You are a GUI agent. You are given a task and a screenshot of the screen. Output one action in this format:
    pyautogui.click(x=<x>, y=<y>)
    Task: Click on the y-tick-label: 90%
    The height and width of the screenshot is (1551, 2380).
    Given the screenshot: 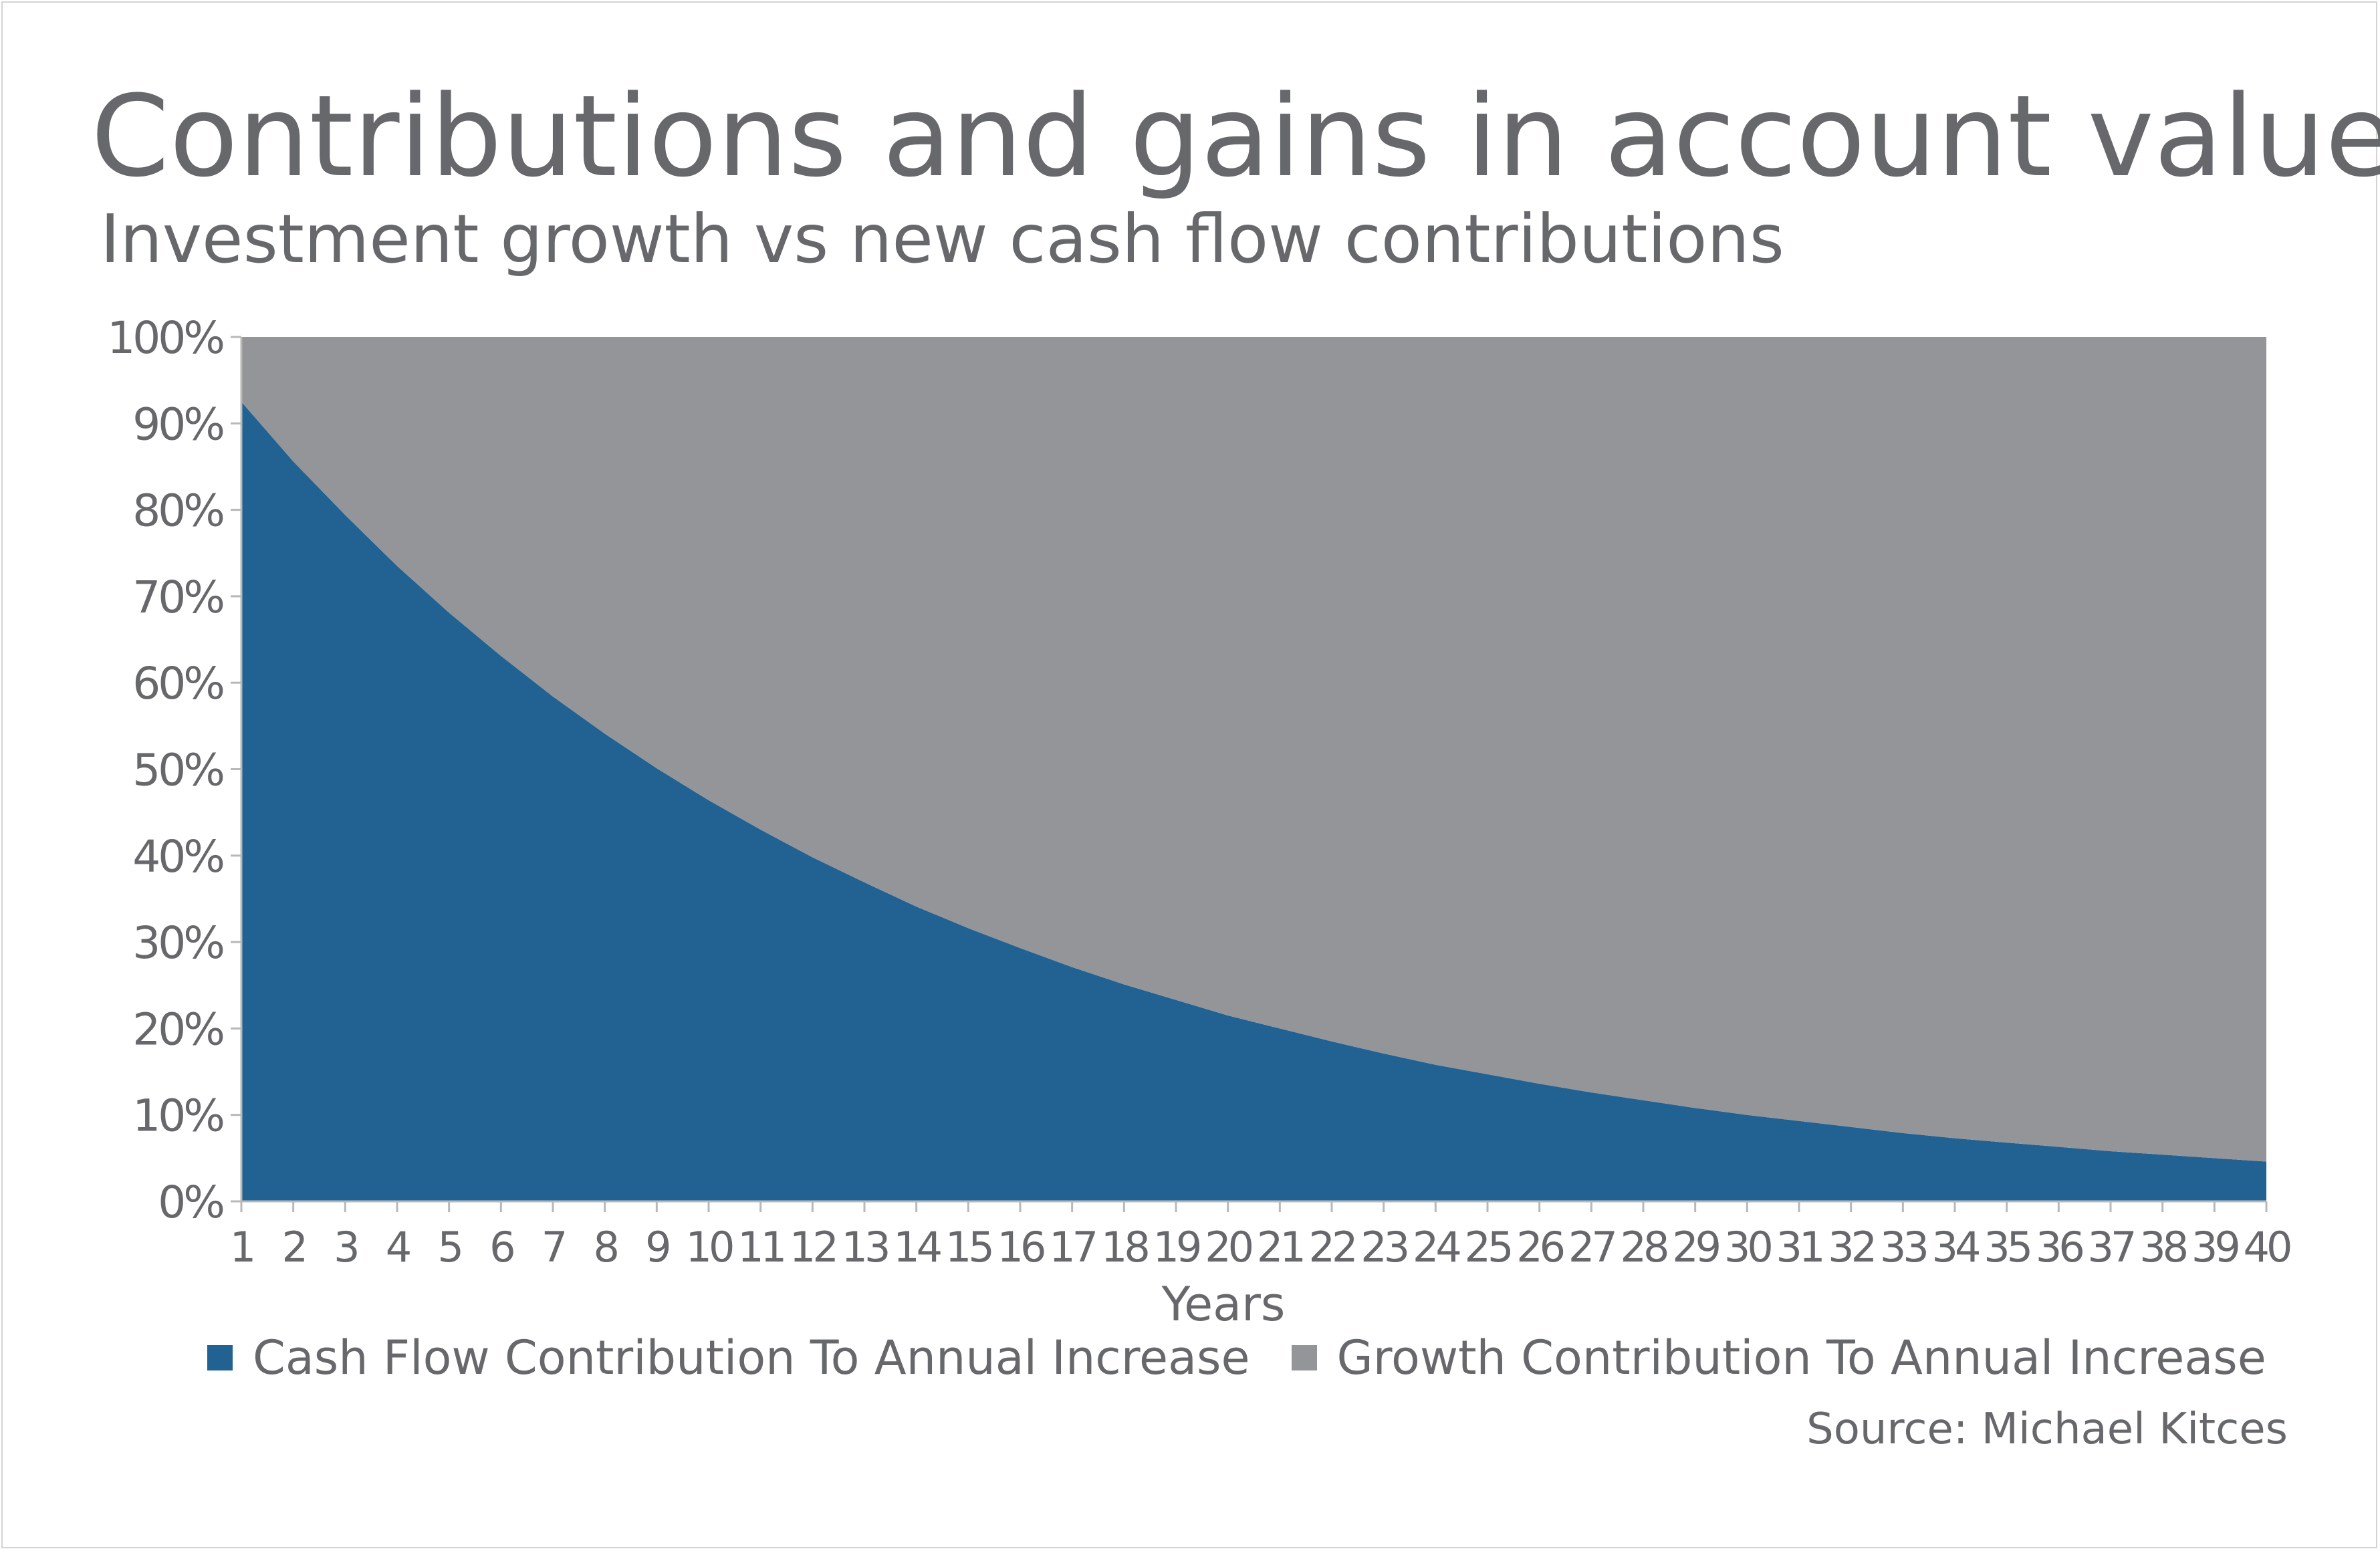 What is the action you would take?
    pyautogui.click(x=177, y=424)
    